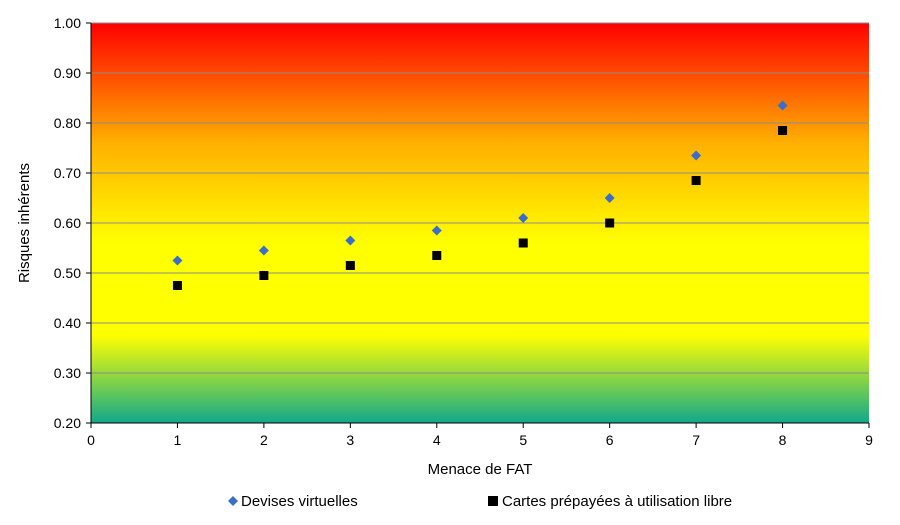 Image resolution: width=900 pixels, height=525 pixels. I want to click on x-axis-title: Menace de FAT, so click(480, 469).